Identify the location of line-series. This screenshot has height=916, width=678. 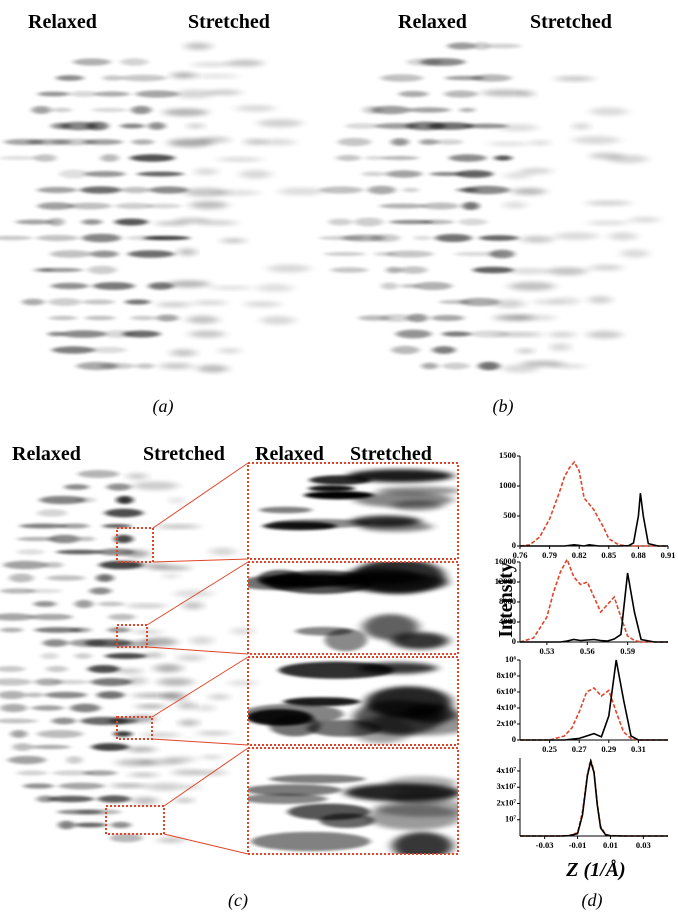
(593, 600).